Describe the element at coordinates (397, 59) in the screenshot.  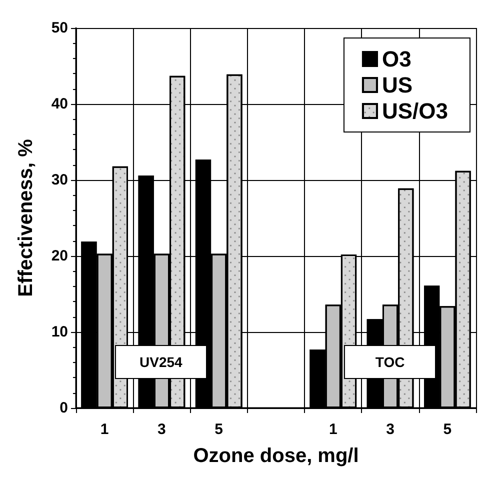
I see `legend-label: O3` at that location.